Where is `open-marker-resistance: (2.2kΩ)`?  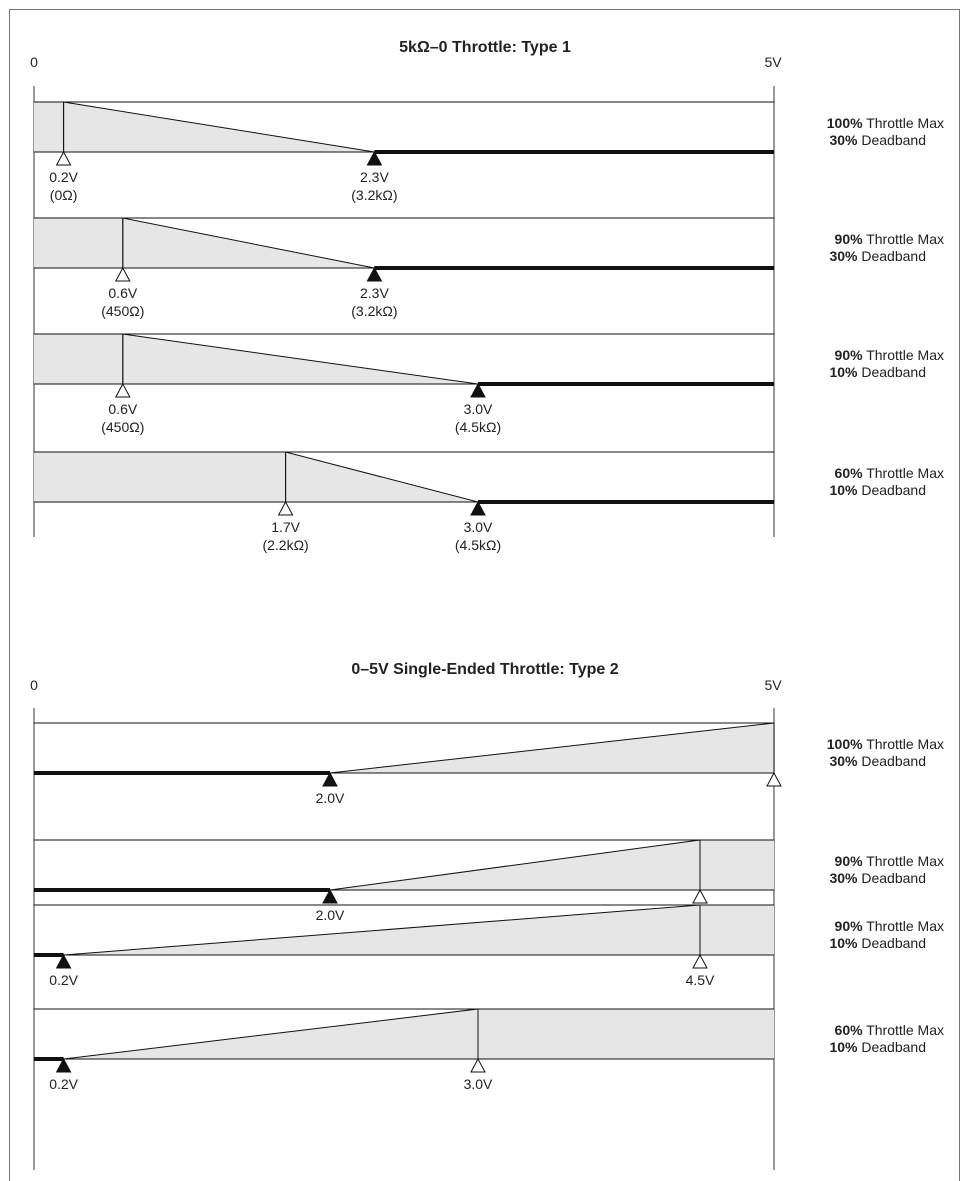
open-marker-resistance: (2.2kΩ) is located at coordinates (285, 545).